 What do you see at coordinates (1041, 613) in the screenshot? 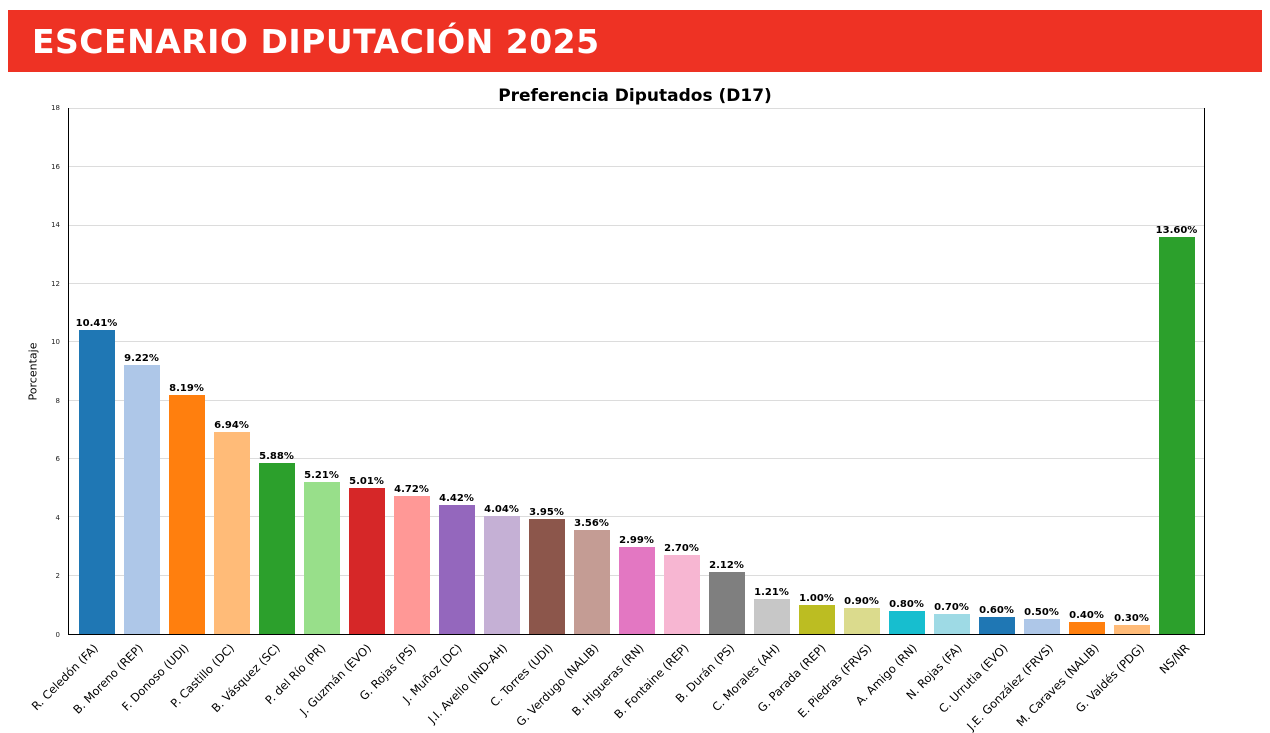
I see `bar-value-label: 0.50%` at bounding box center [1041, 613].